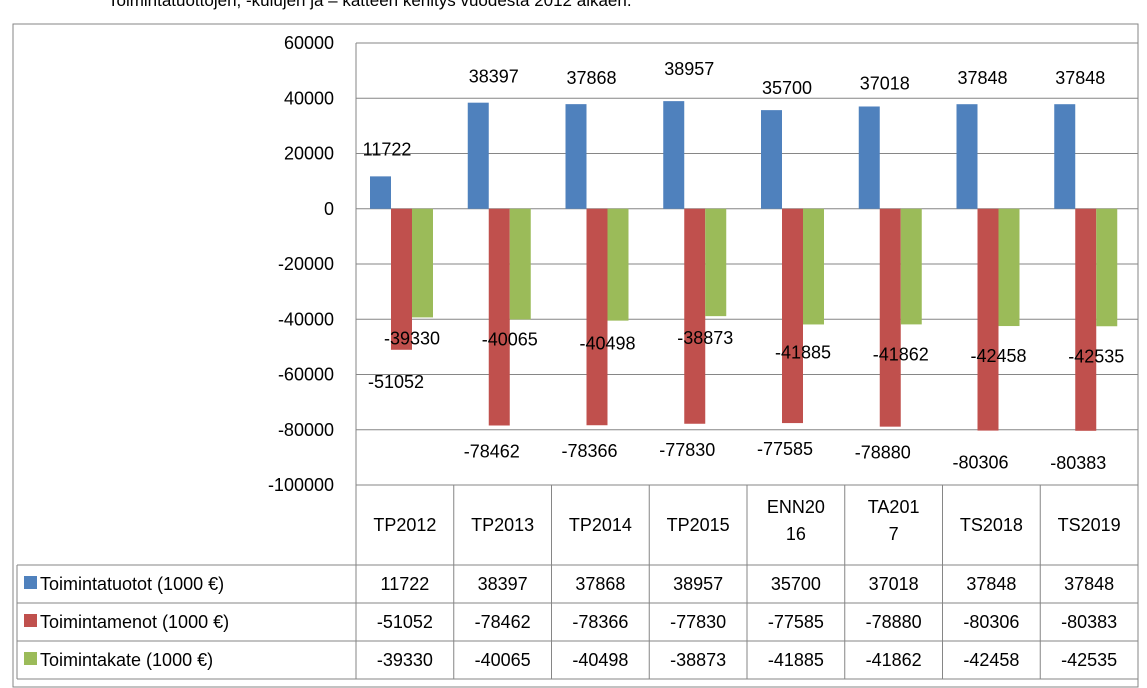 This screenshot has height=688, width=1147. What do you see at coordinates (387, 149) in the screenshot?
I see `data-label: 11722` at bounding box center [387, 149].